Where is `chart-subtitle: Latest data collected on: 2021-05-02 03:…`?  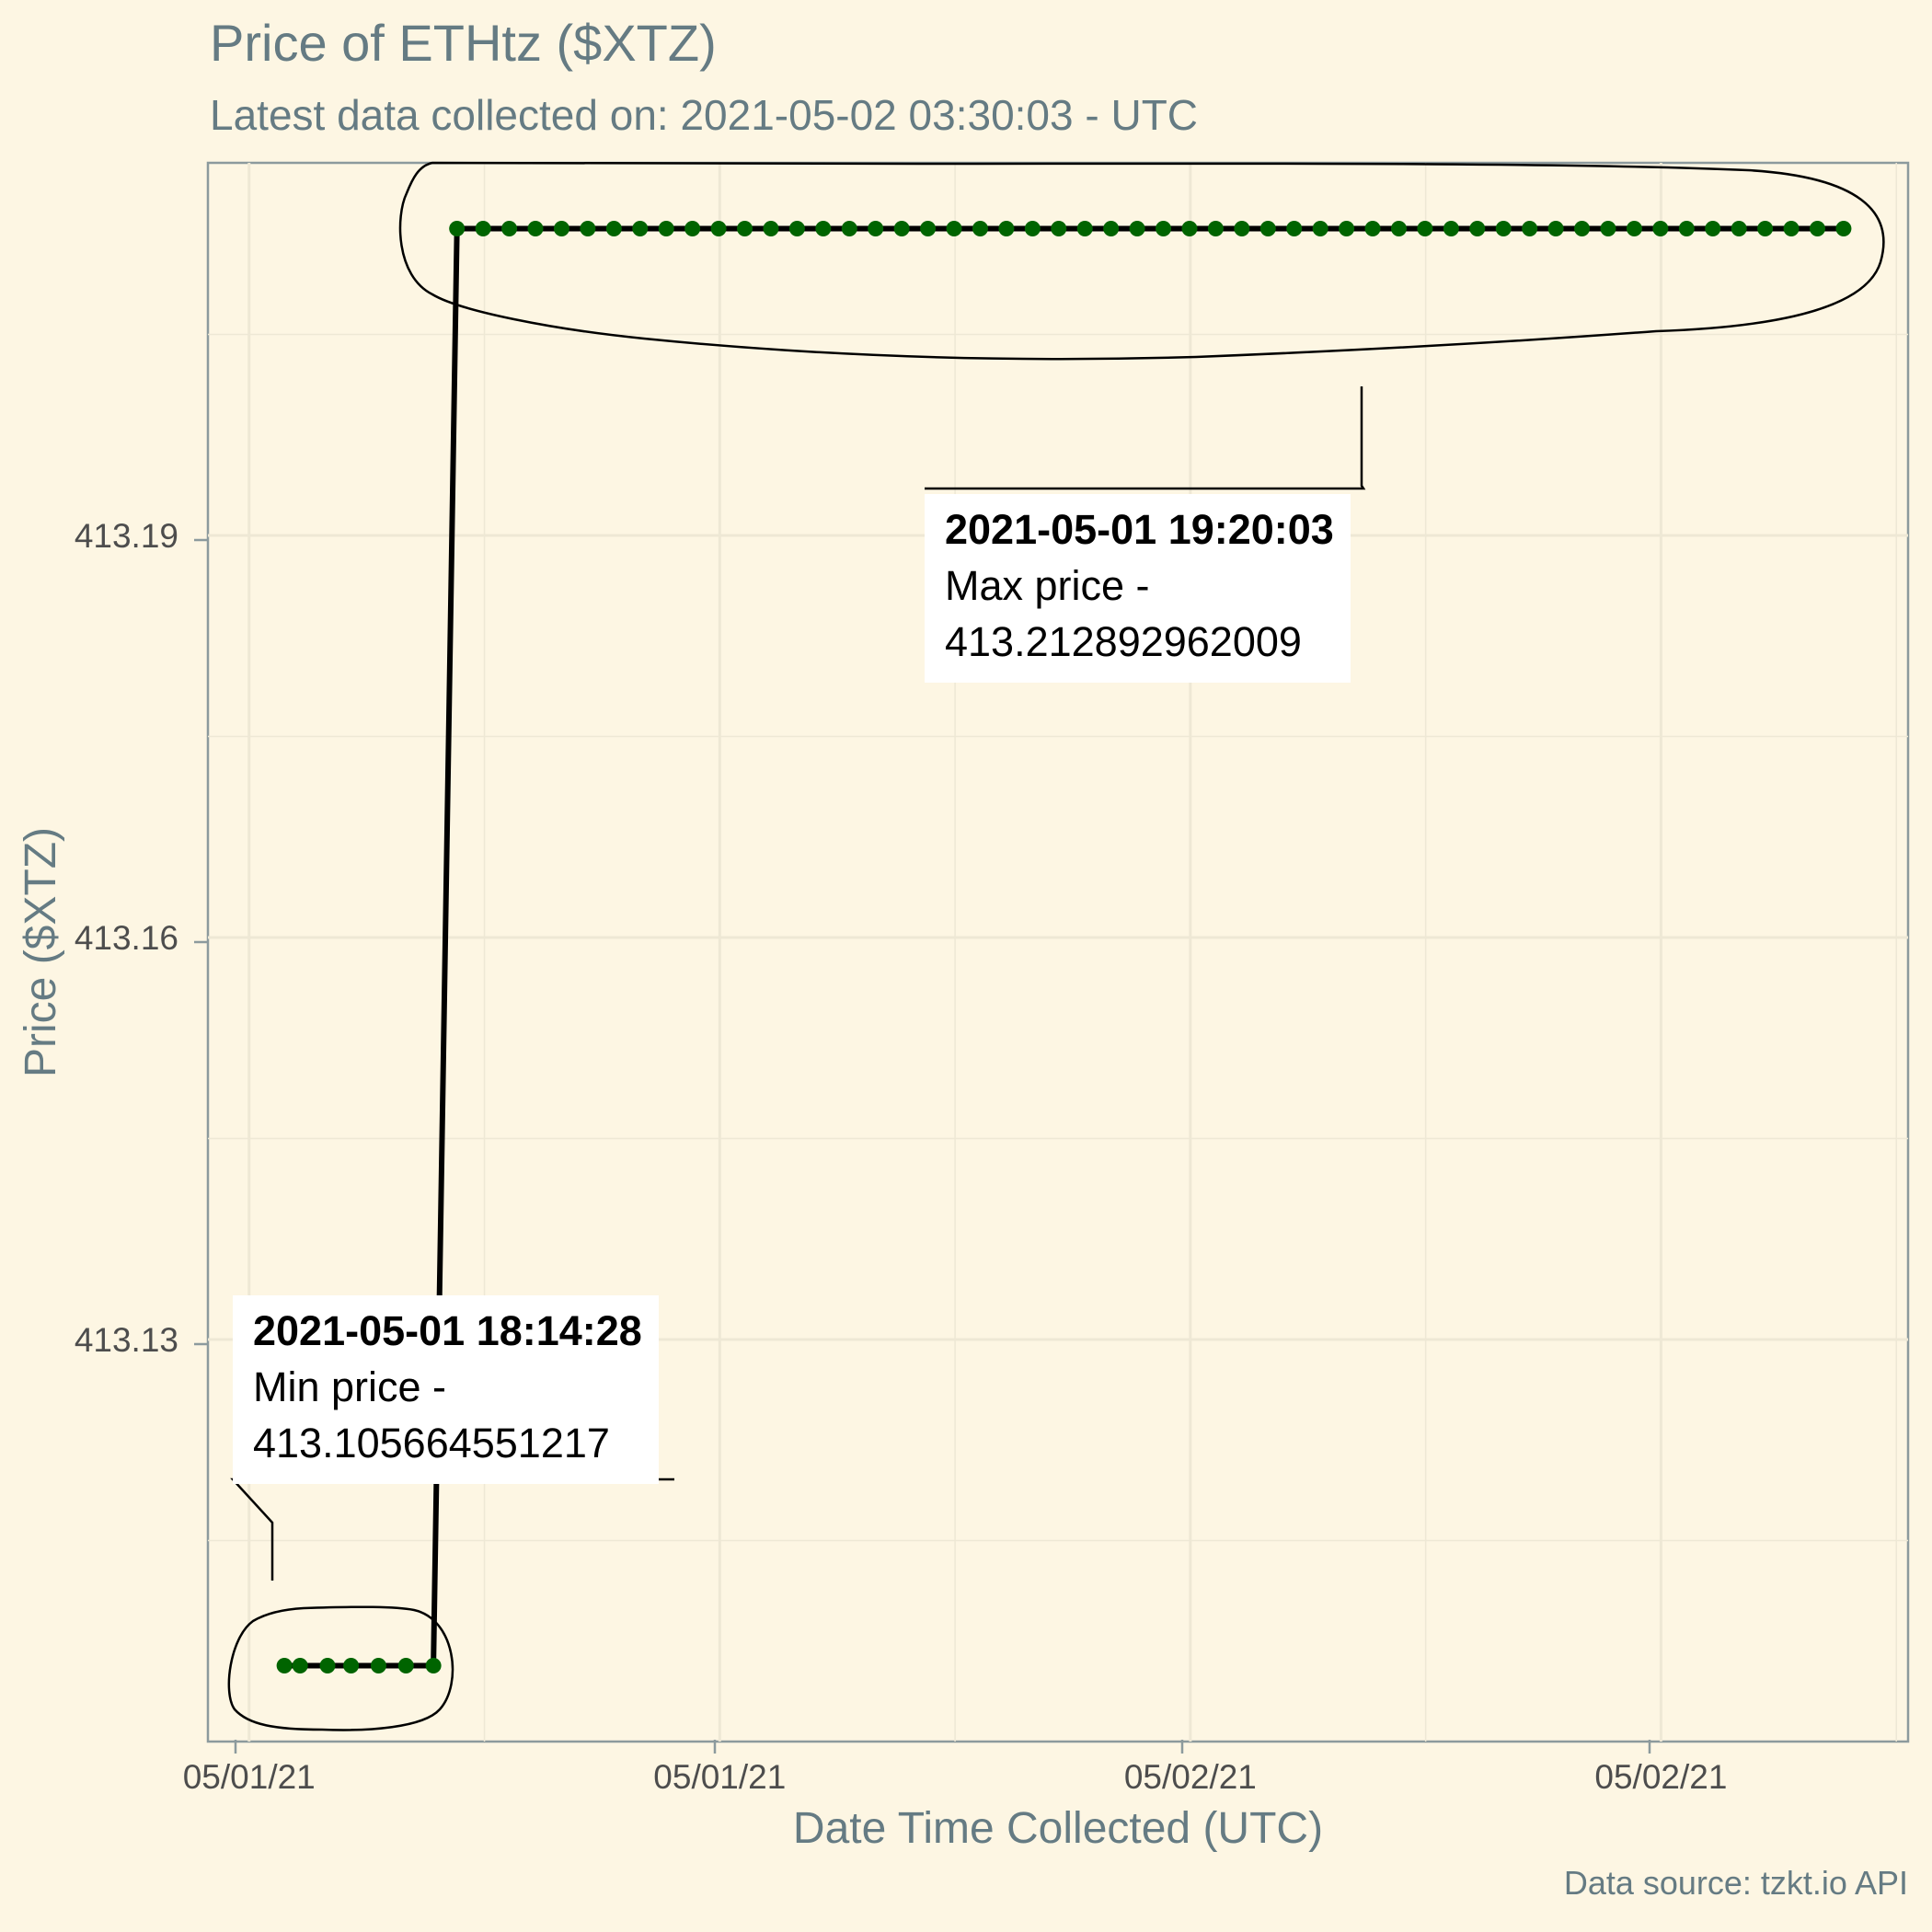 chart-subtitle: Latest data collected on: 2021-05-02 03:… is located at coordinates (704, 115).